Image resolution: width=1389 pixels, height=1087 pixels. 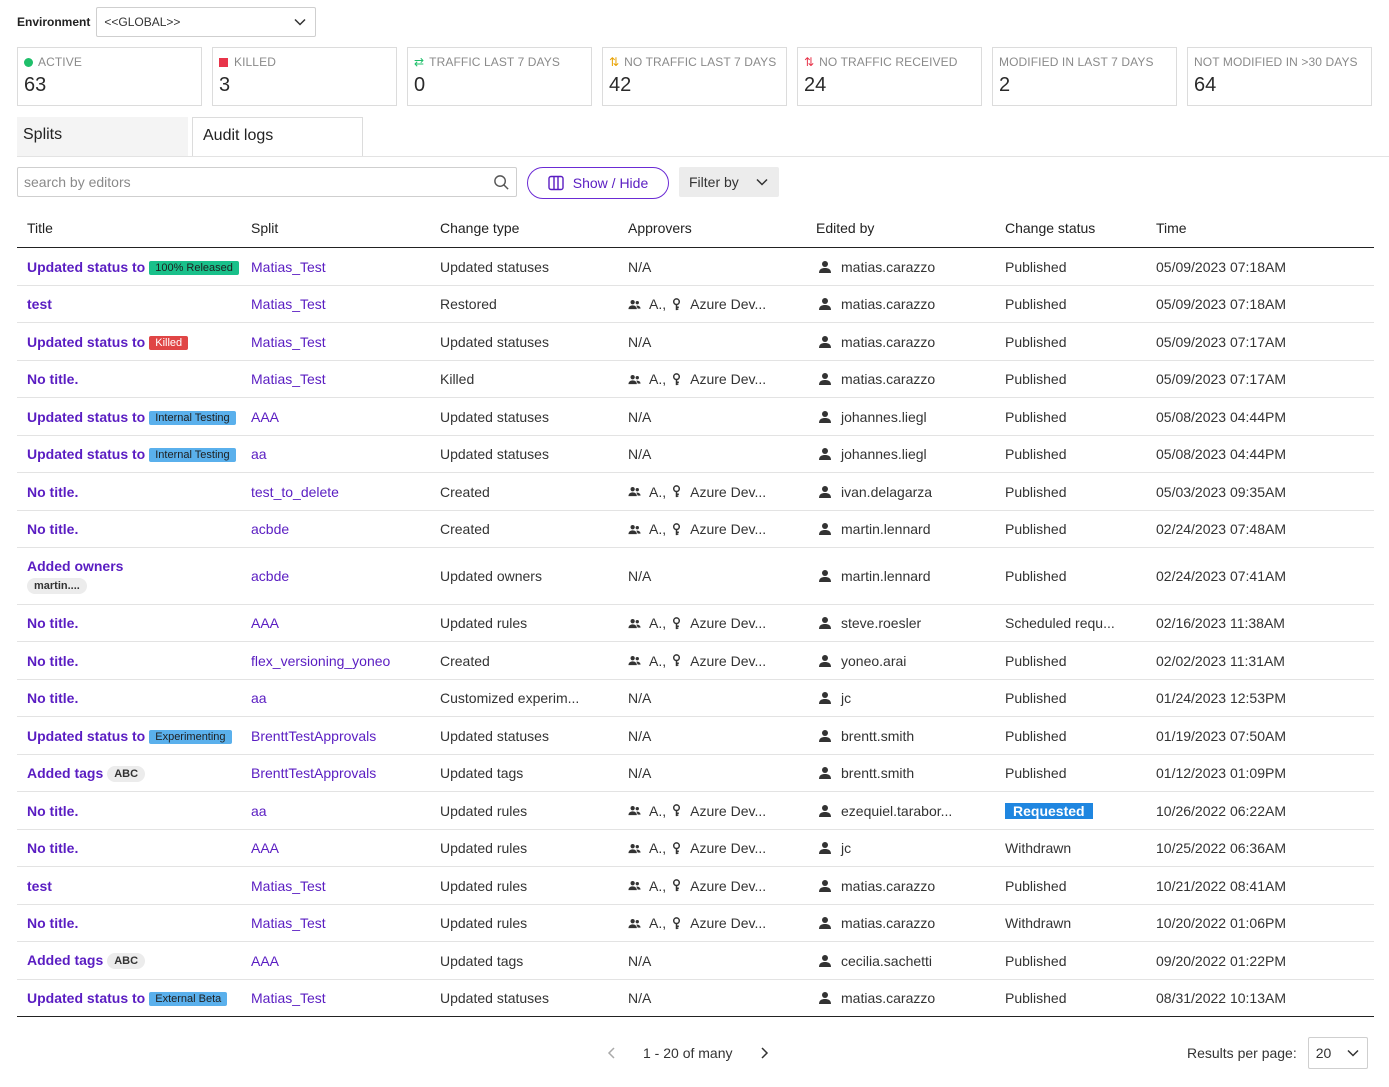 What do you see at coordinates (75, 566) in the screenshot?
I see `title-link: Added owners` at bounding box center [75, 566].